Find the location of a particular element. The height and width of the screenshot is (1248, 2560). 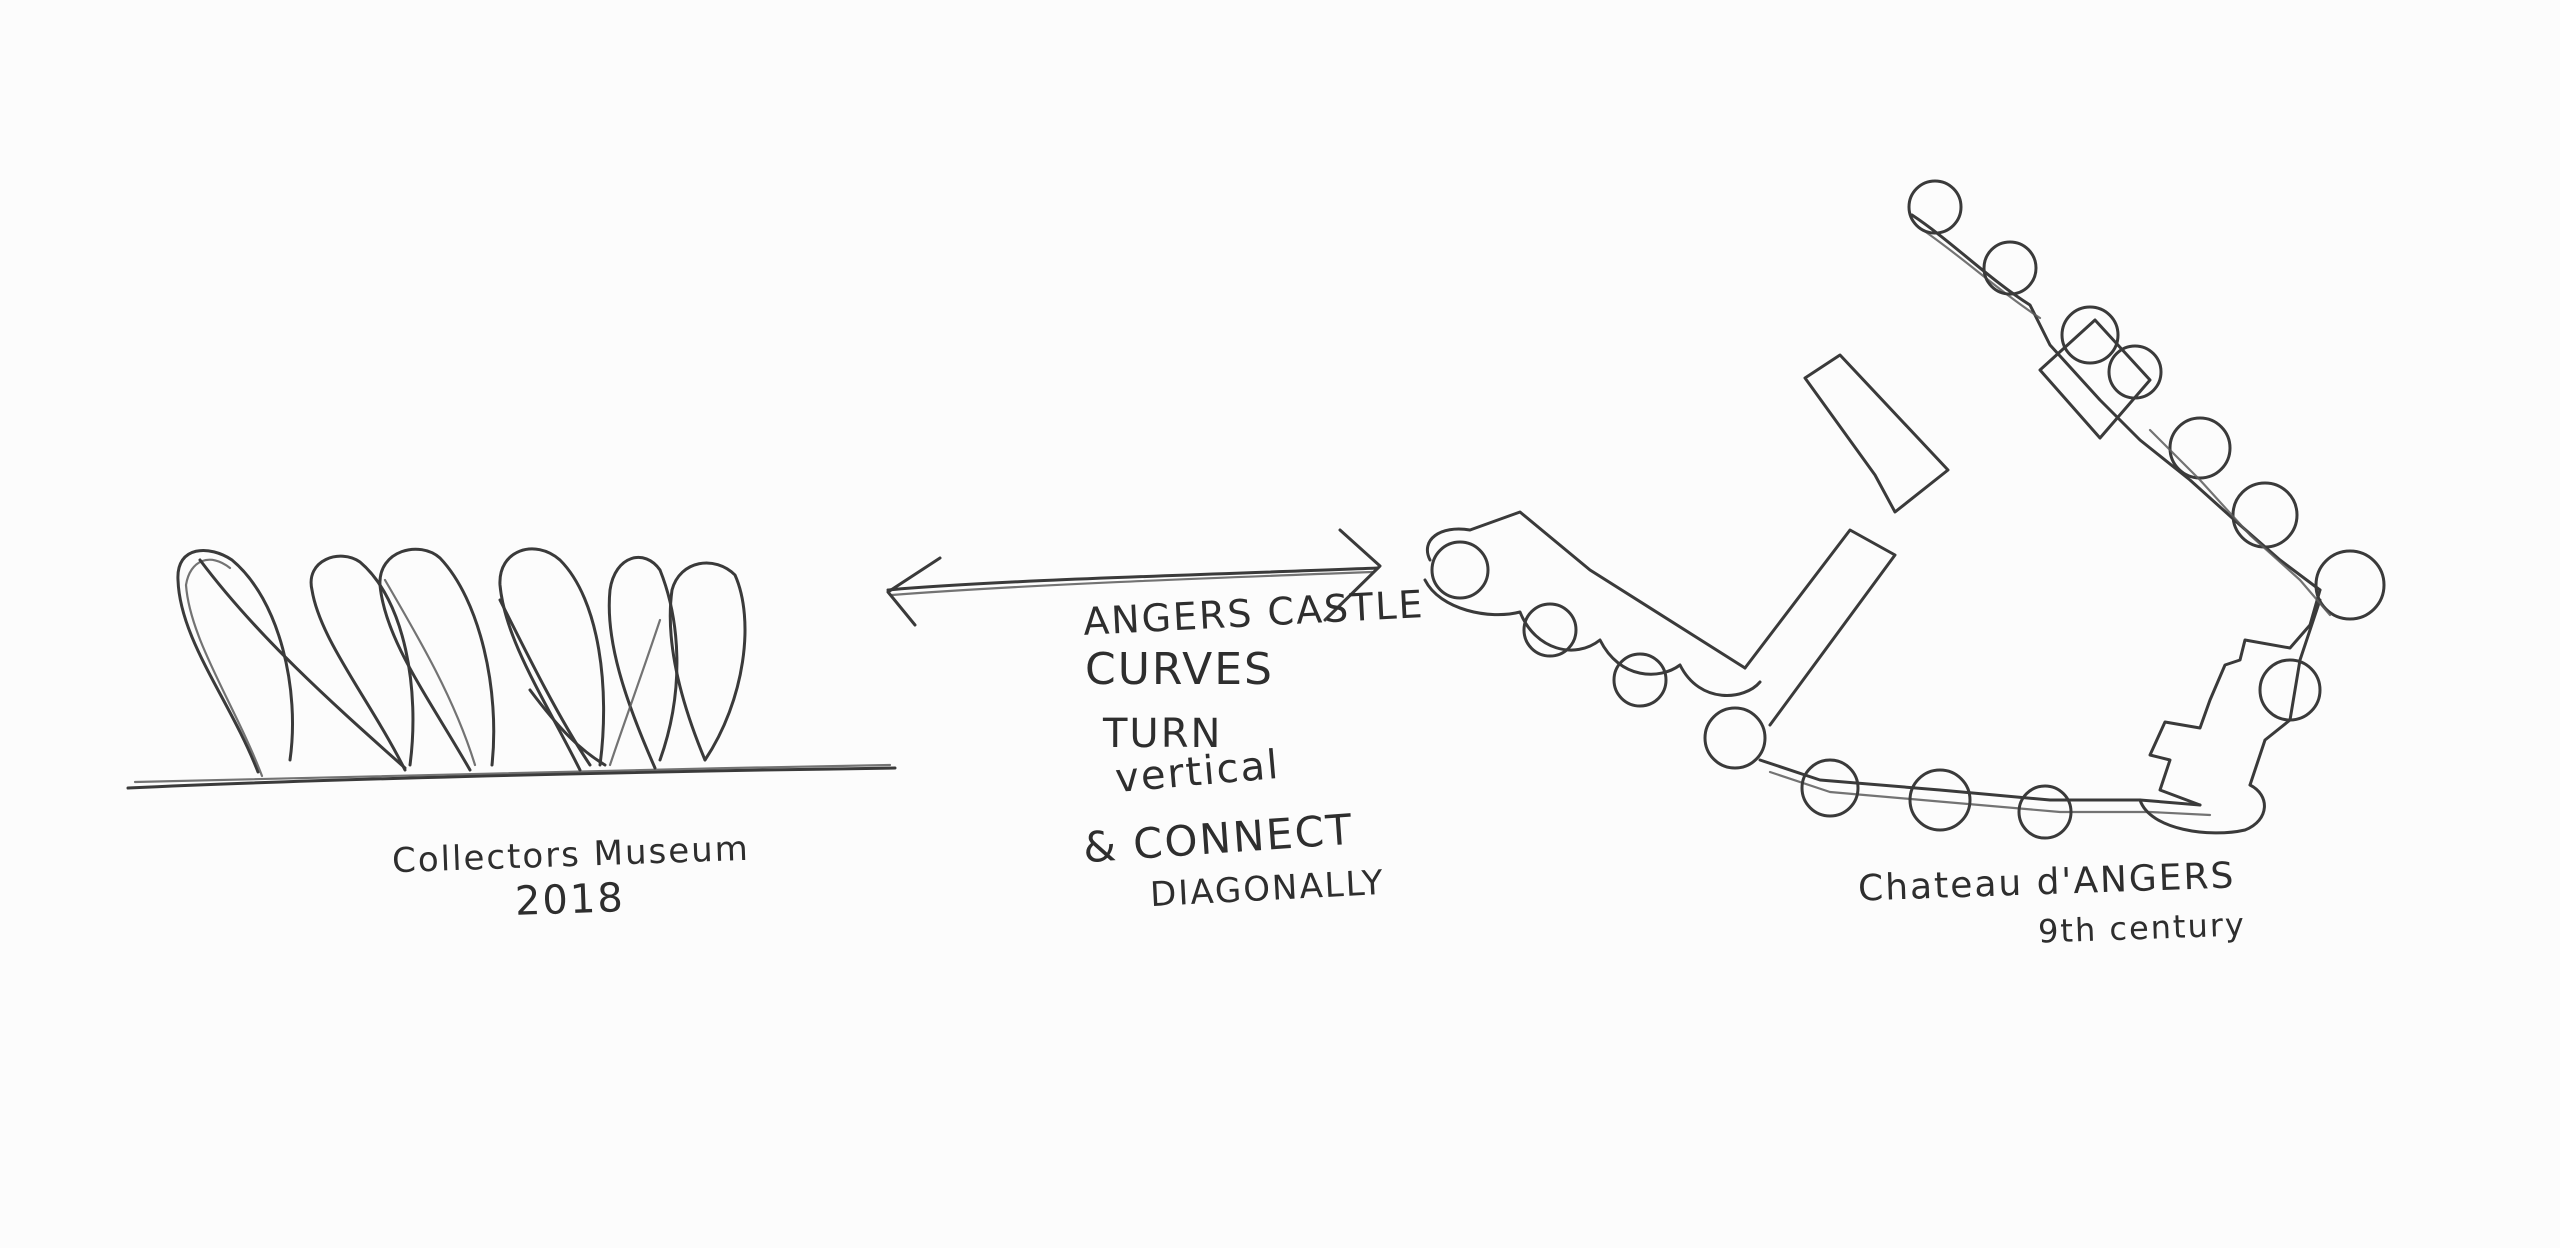

arrowhead-right is located at coordinates (1352, 575).